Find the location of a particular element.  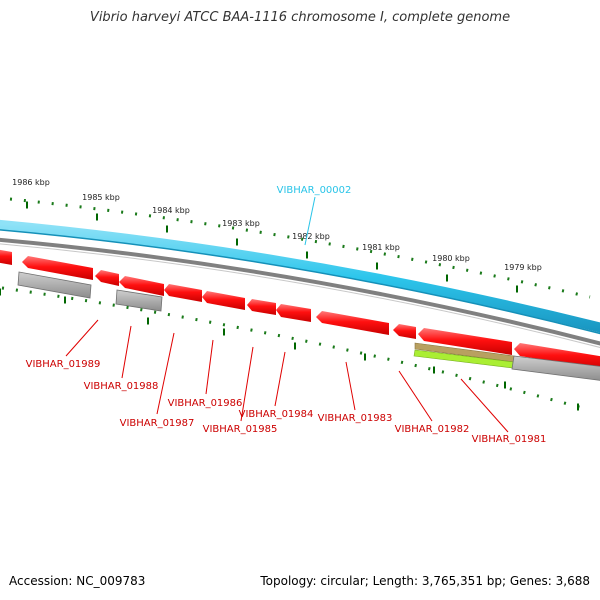

gene-label: VIBHAR_01989 is located at coordinates (63, 364).